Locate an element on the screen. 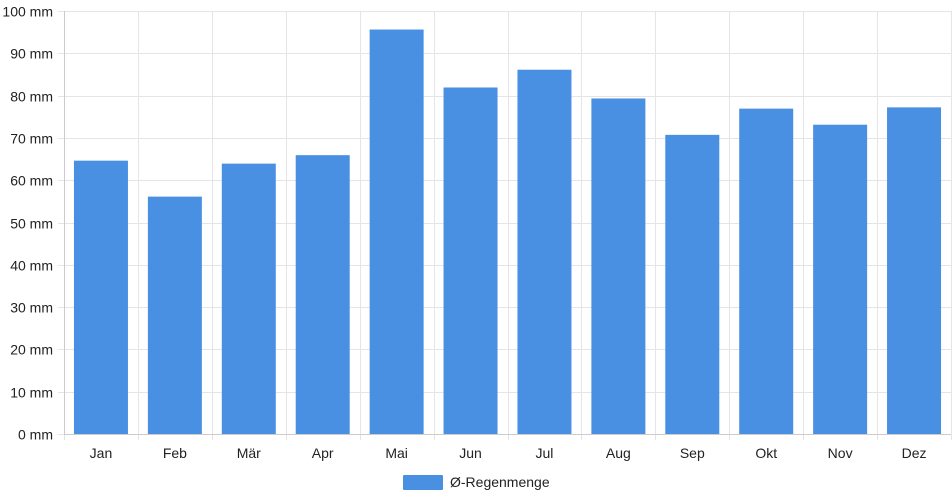 The image size is (952, 500). bar-jun is located at coordinates (470, 261).